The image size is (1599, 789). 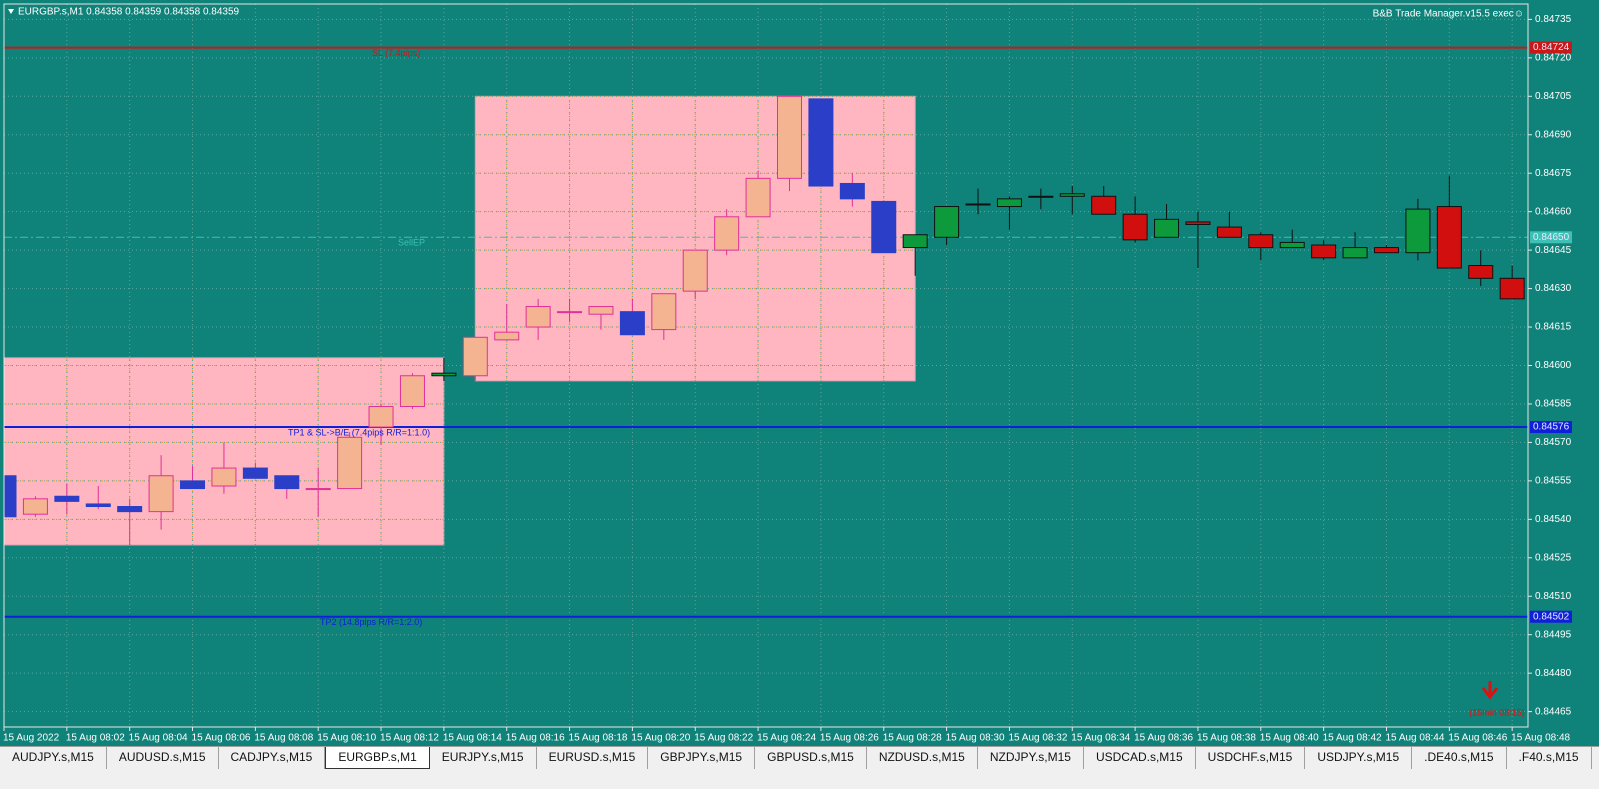 What do you see at coordinates (1553, 634) in the screenshot?
I see `y-tick-label: 0.84495` at bounding box center [1553, 634].